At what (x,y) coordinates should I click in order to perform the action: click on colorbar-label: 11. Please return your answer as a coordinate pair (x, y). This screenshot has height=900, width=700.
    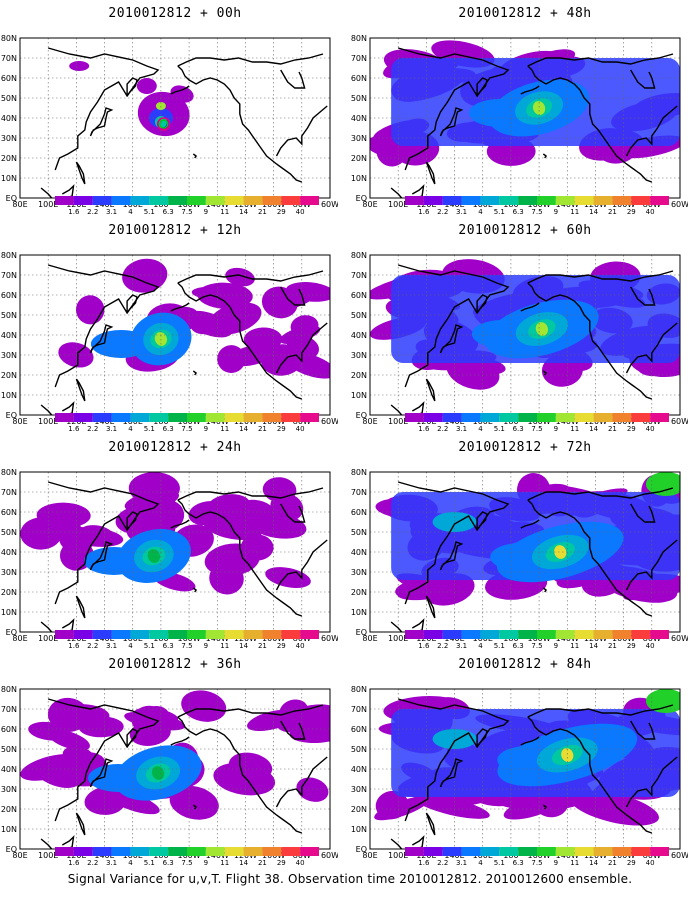
    Looking at the image, I should click on (574, 429).